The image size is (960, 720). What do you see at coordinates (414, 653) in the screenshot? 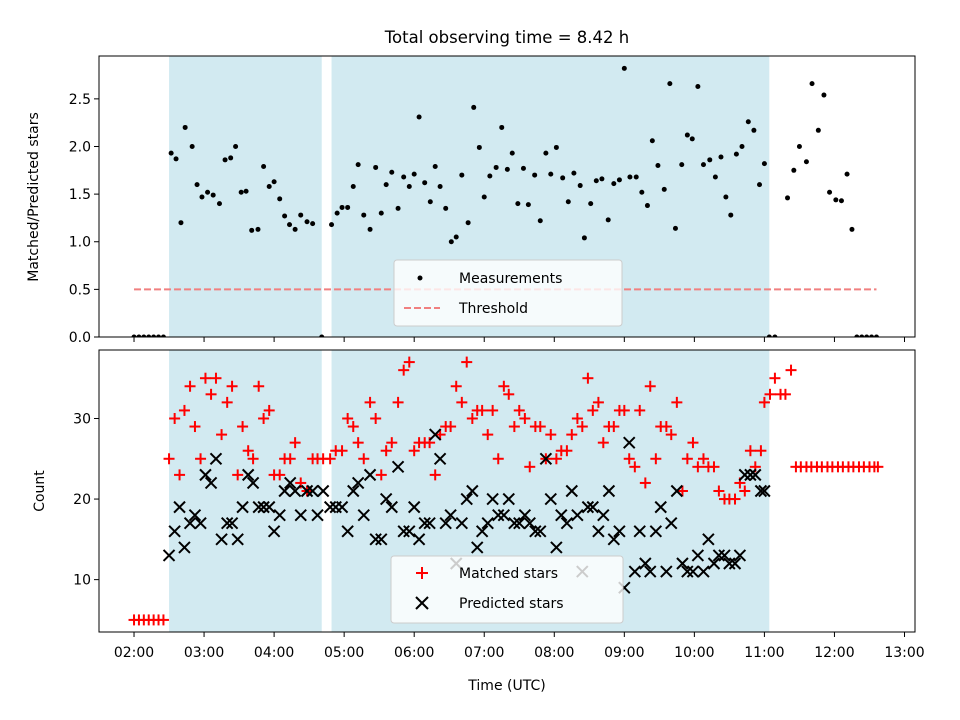
I see `x-tick-label: 06:00` at bounding box center [414, 653].